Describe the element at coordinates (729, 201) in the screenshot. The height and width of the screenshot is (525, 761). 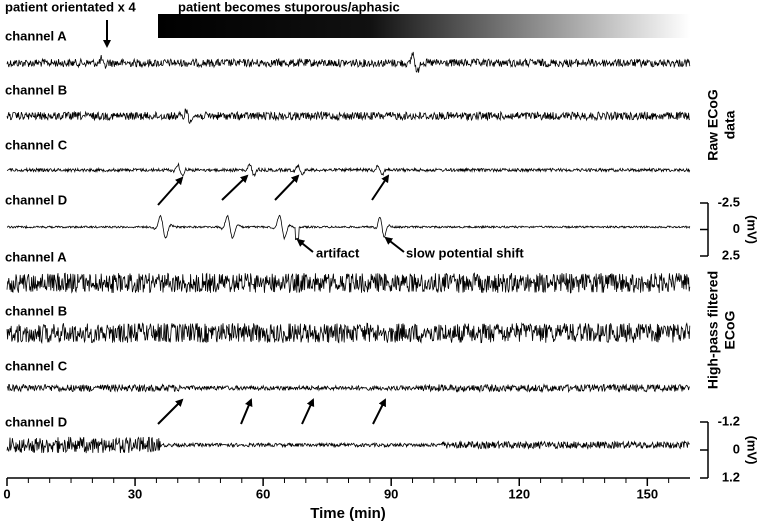
I see `scale-tick-label: -2.5` at that location.